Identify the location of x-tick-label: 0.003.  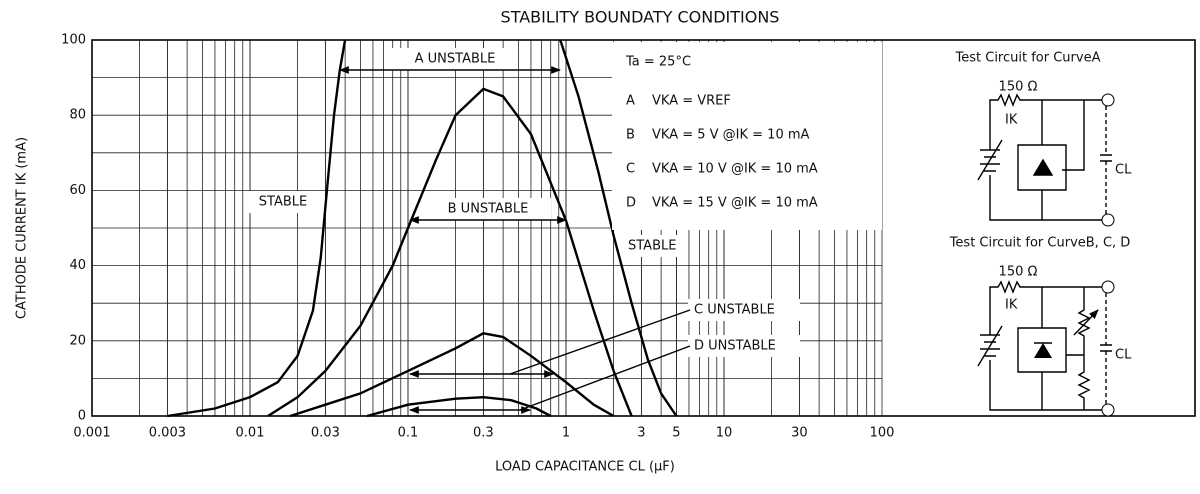
(167, 433).